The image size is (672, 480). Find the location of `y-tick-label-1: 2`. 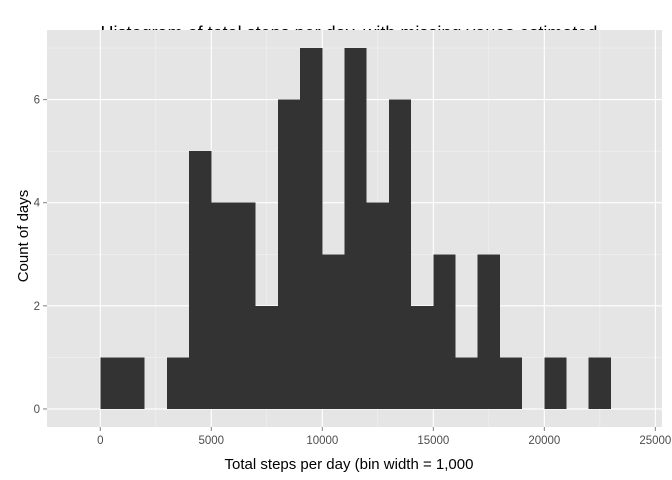

y-tick-label-1: 2 is located at coordinates (37, 307).